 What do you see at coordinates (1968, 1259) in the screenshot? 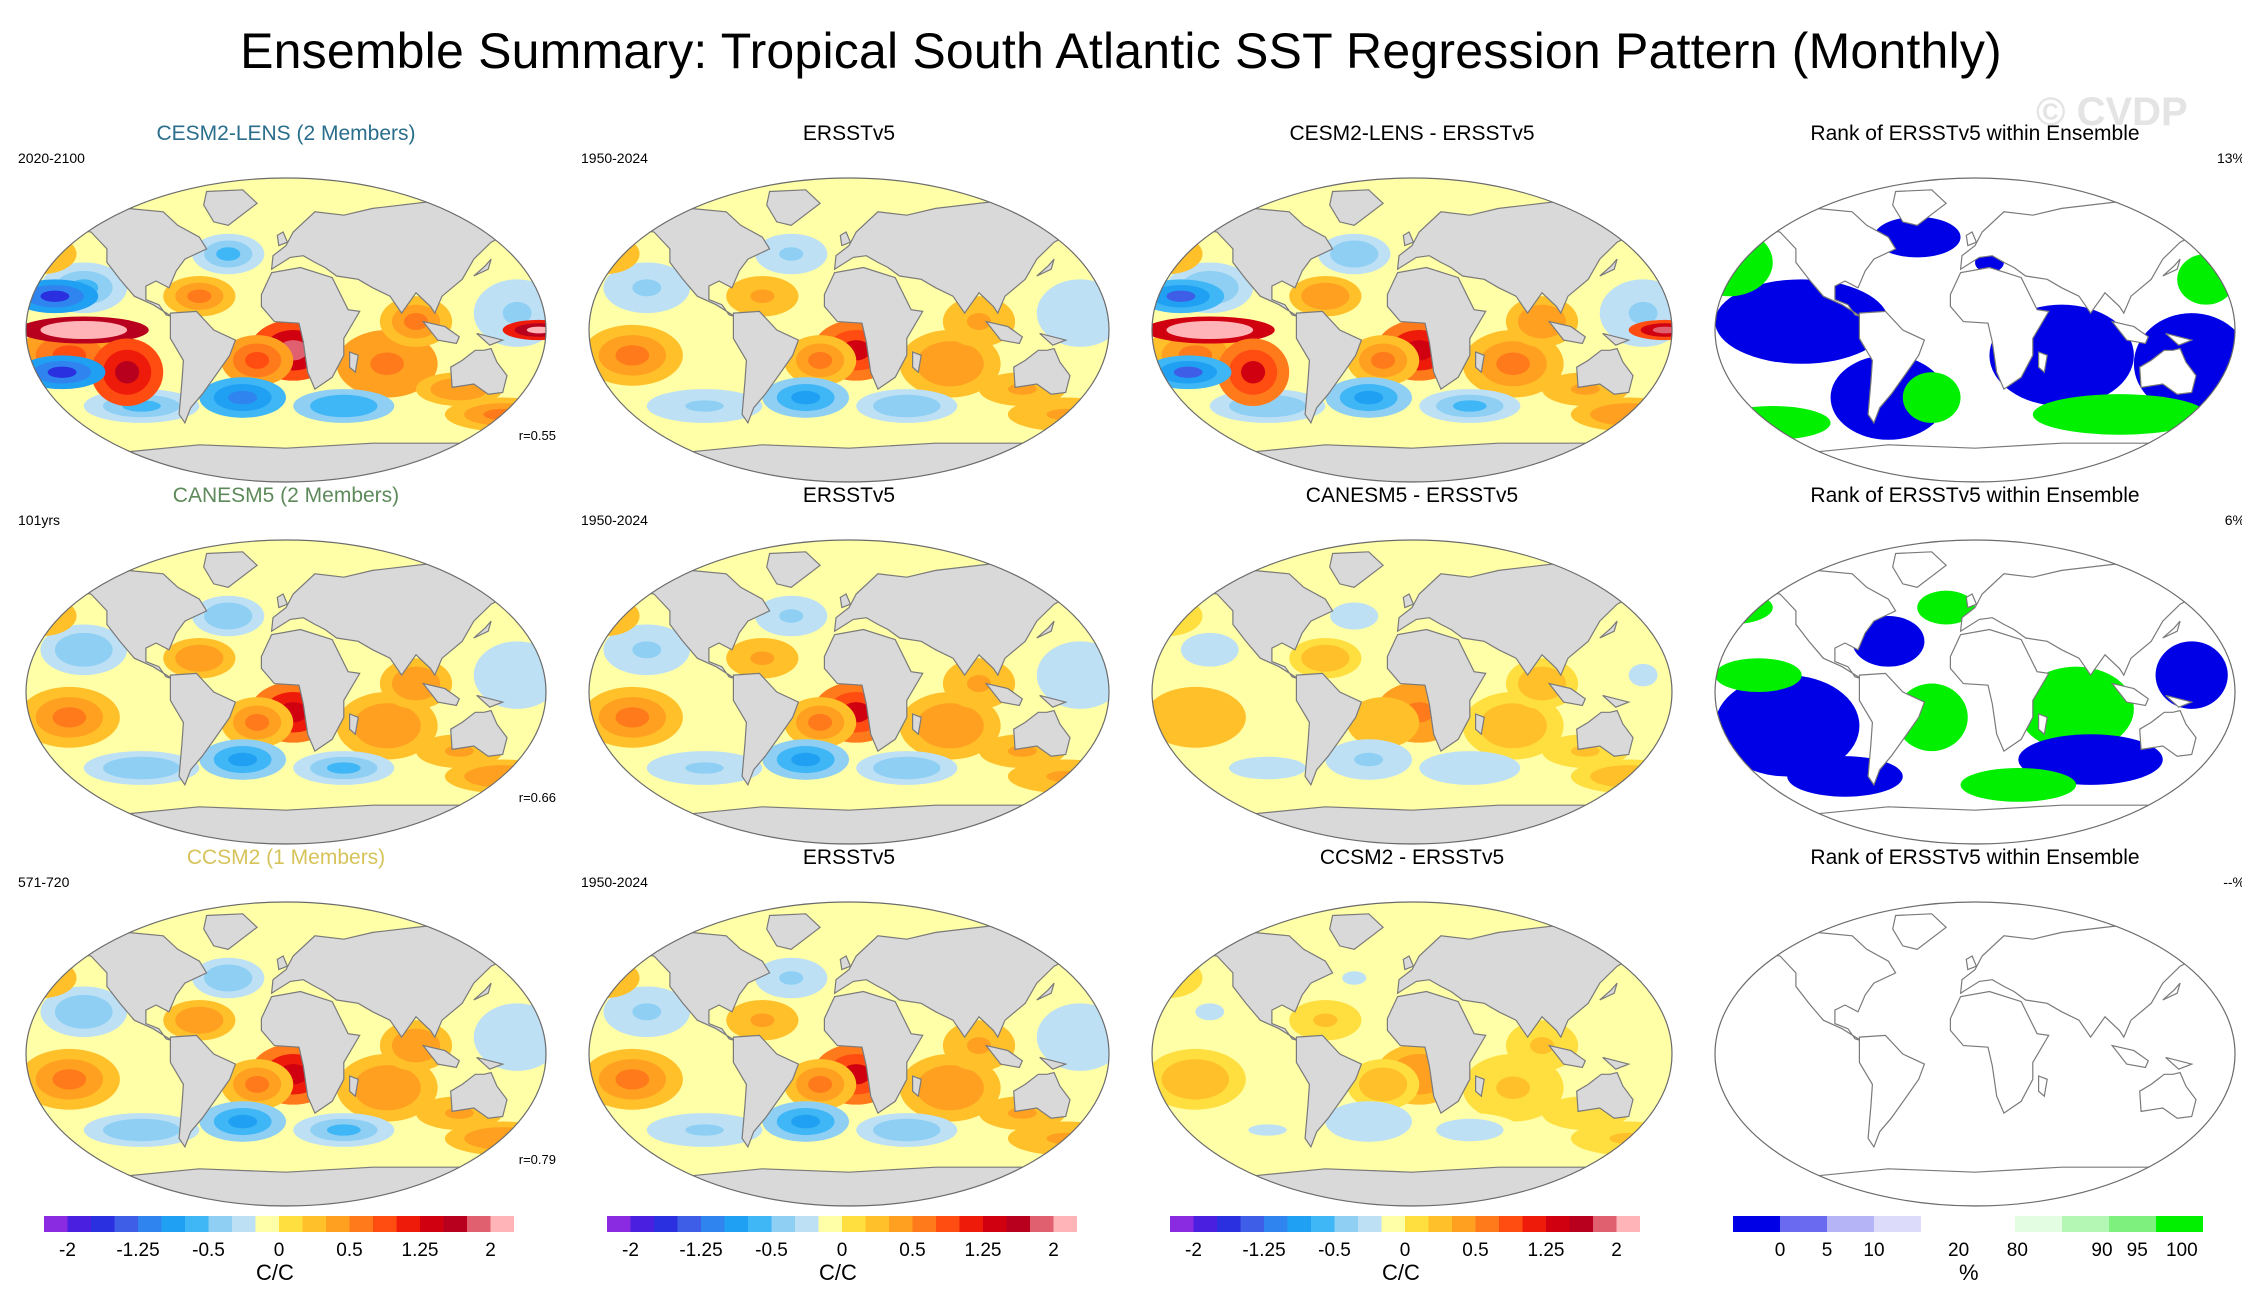
I see `colorbar-rank: 0 5 10 20 80 90 95 100 %` at bounding box center [1968, 1259].